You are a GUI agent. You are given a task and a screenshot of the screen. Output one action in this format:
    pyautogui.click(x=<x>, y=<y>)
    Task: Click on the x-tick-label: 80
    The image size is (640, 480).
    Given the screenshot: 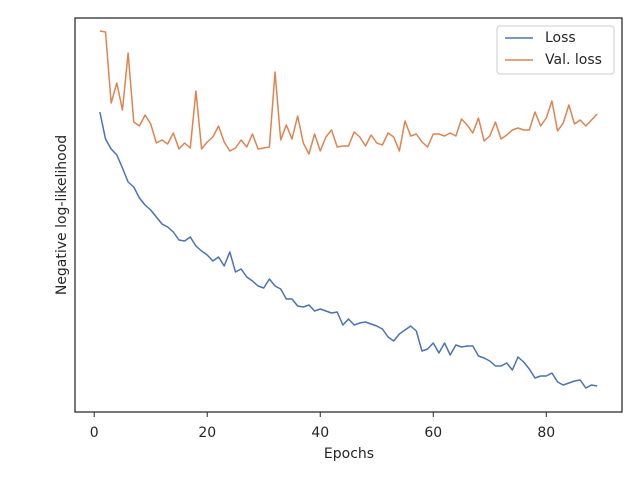 What is the action you would take?
    pyautogui.click(x=546, y=433)
    